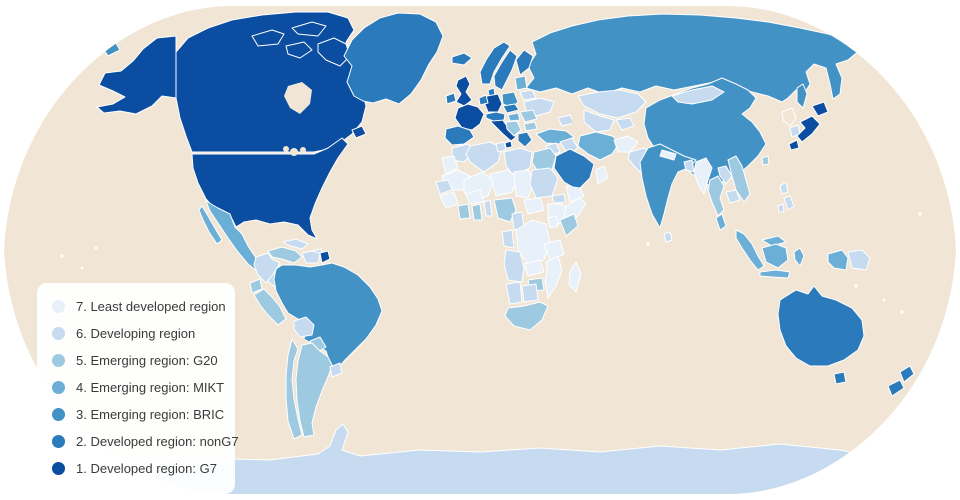 The width and height of the screenshot is (960, 500). I want to click on country-peru, so click(270, 307).